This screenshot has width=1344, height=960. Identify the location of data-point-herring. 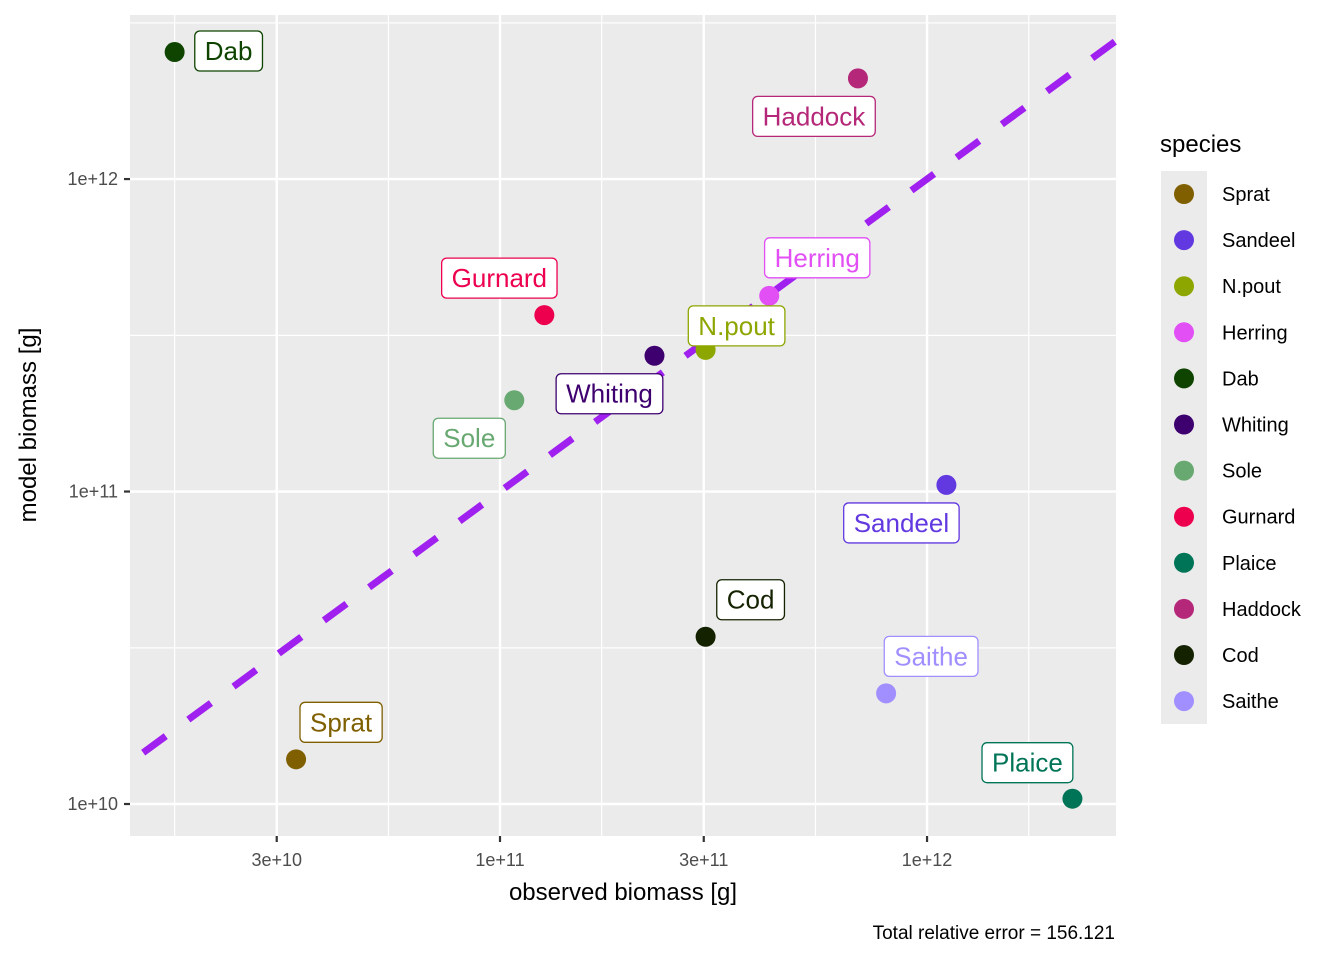
(769, 295).